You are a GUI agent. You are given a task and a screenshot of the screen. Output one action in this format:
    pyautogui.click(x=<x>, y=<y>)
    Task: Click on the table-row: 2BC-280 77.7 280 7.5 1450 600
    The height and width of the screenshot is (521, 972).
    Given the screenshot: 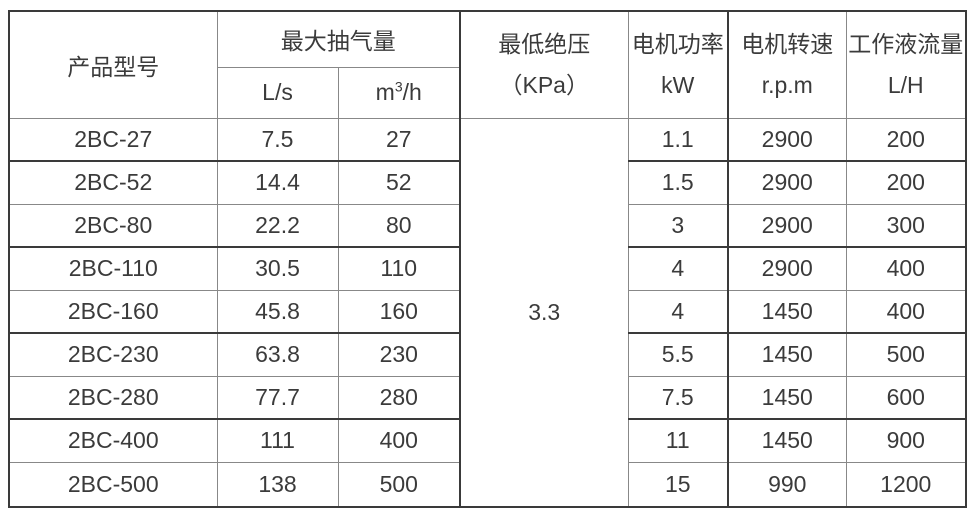 What is the action you would take?
    pyautogui.click(x=487, y=397)
    